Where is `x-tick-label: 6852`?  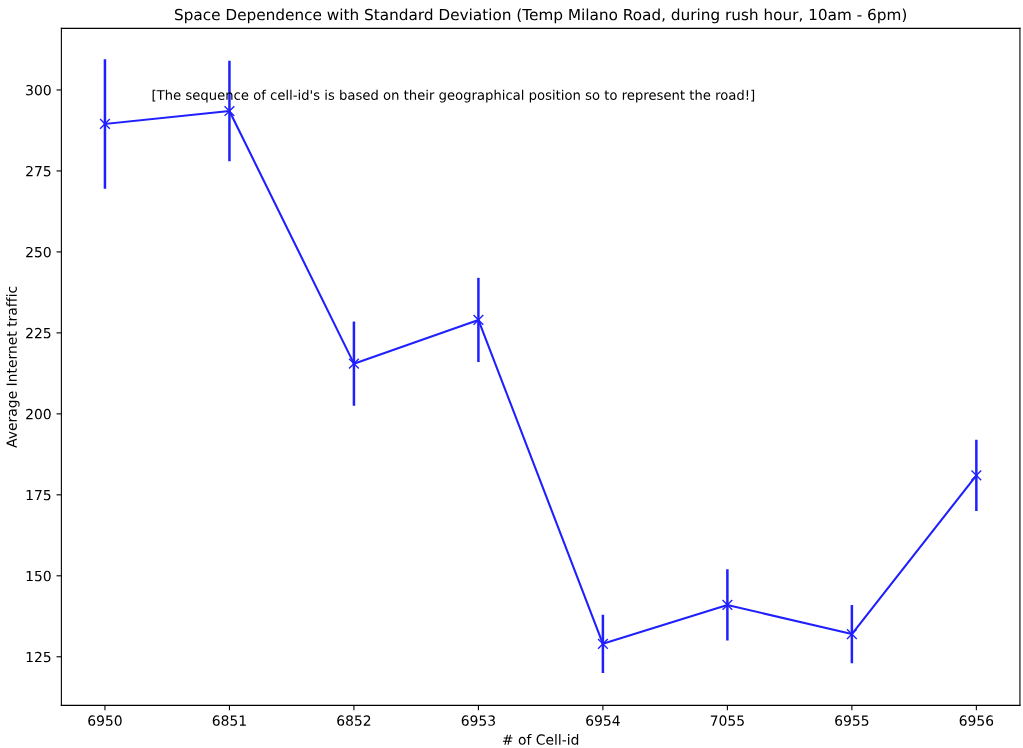
x-tick-label: 6852 is located at coordinates (354, 720).